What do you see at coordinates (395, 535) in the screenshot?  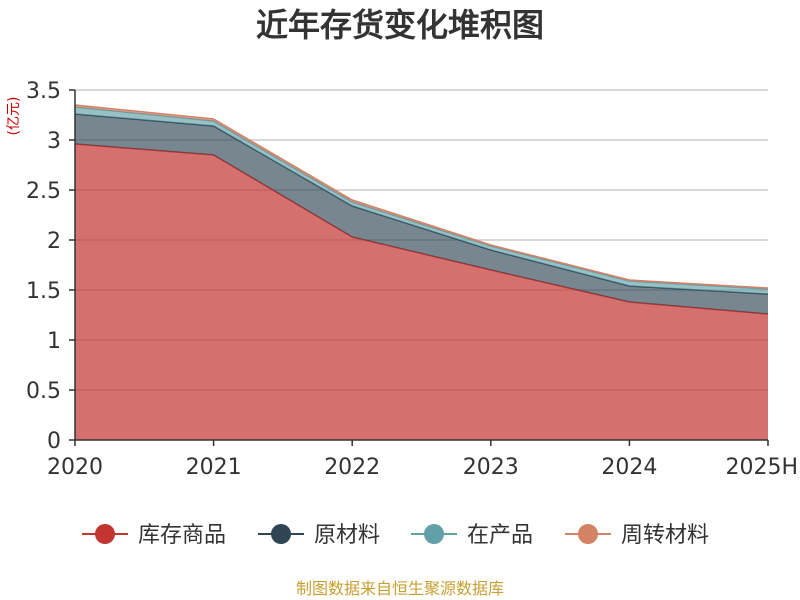 I see `legend: 库存商品 原材料 在产品 周转材料` at bounding box center [395, 535].